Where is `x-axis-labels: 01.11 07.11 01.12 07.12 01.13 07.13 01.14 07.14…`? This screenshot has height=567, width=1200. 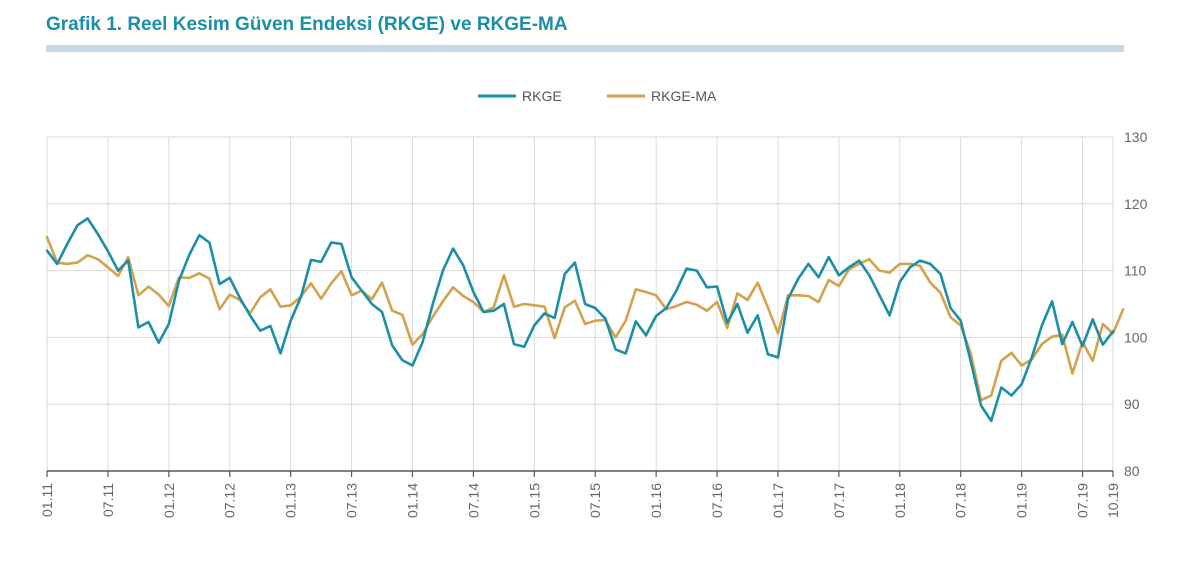
x-axis-labels: 01.11 07.11 01.12 07.12 01.13 07.13 01.14 07.14… is located at coordinates (580, 500).